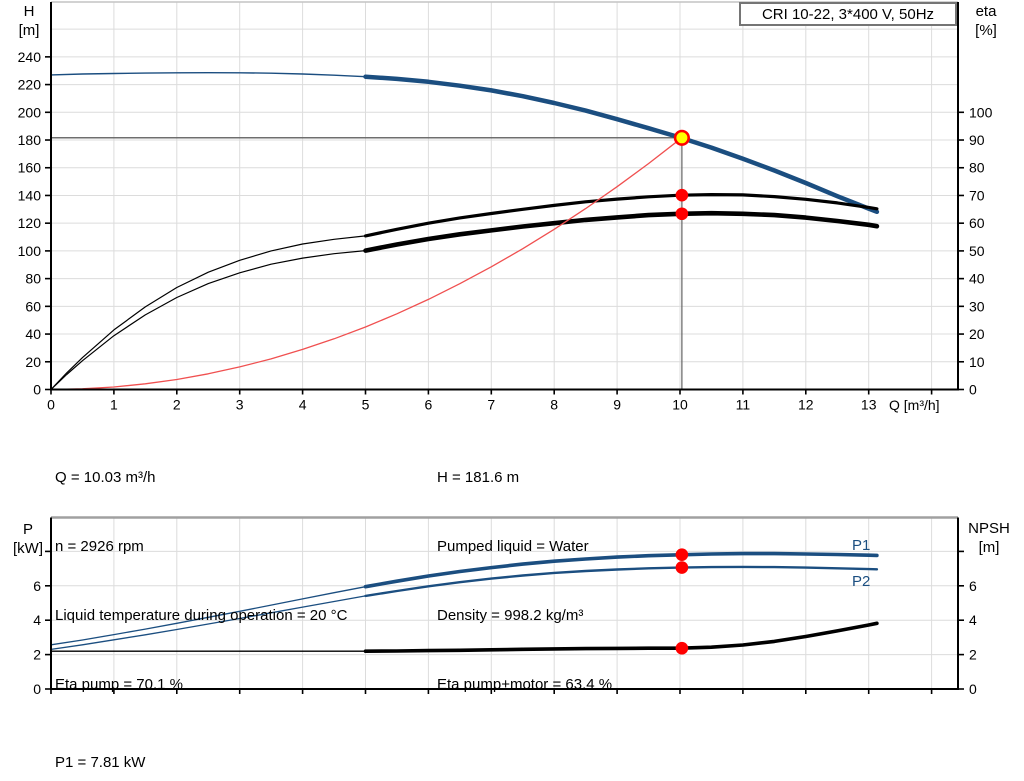 The width and height of the screenshot is (1024, 781). What do you see at coordinates (977, 306) in the screenshot?
I see `y-right-tick-label: 30` at bounding box center [977, 306].